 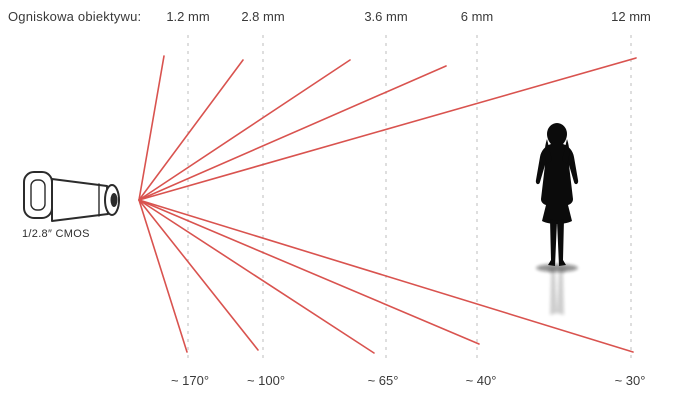 What do you see at coordinates (477, 16) in the screenshot?
I see `focal-label-6mm: 6 mm` at bounding box center [477, 16].